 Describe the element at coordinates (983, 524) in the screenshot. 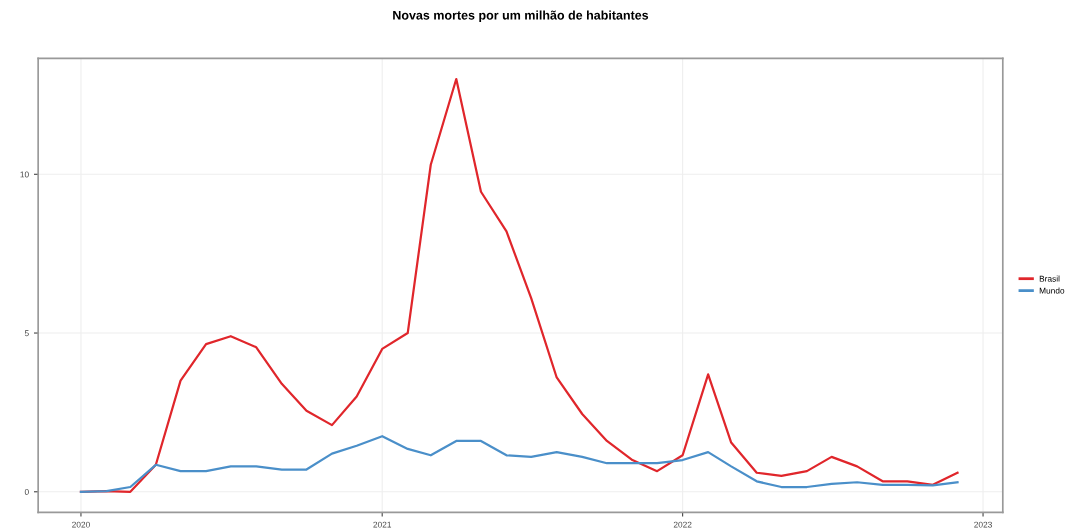

I see `x-tick-label: 2023` at that location.